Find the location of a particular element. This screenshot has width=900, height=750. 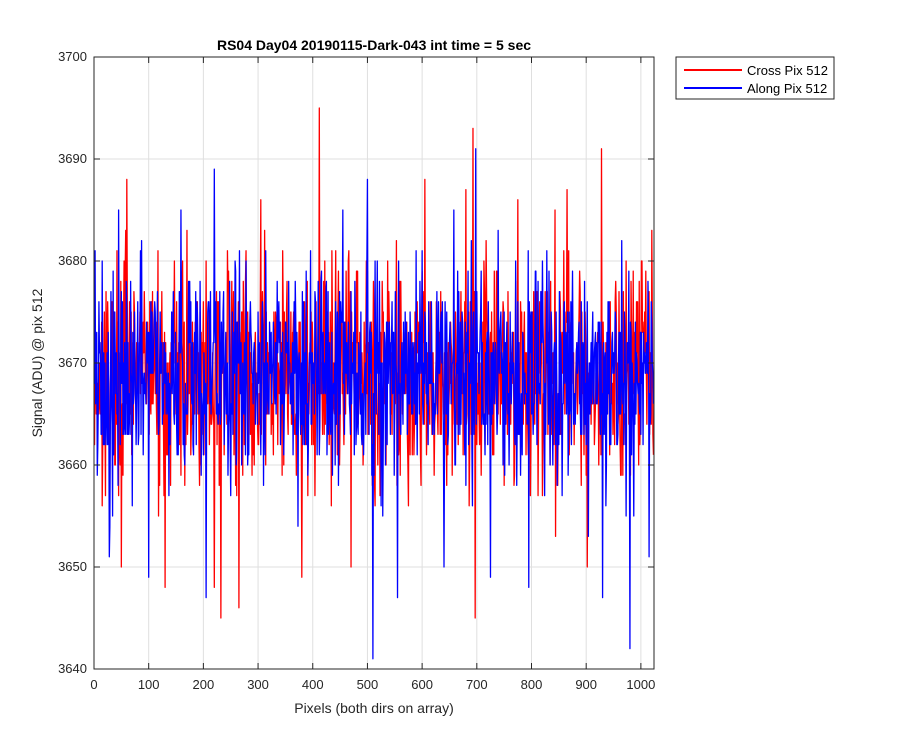

x-tick-label: 300 is located at coordinates (258, 684).